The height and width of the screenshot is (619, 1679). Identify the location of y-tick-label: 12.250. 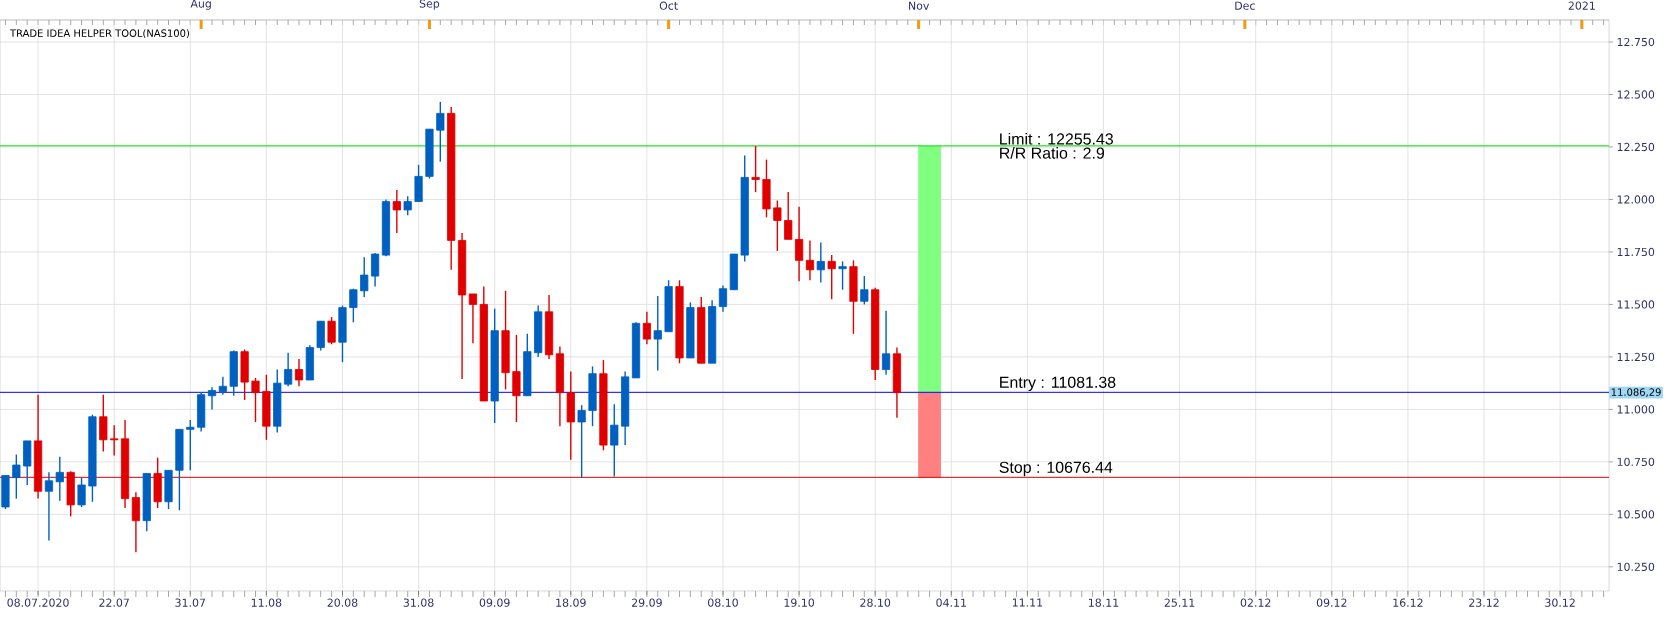
(1636, 147).